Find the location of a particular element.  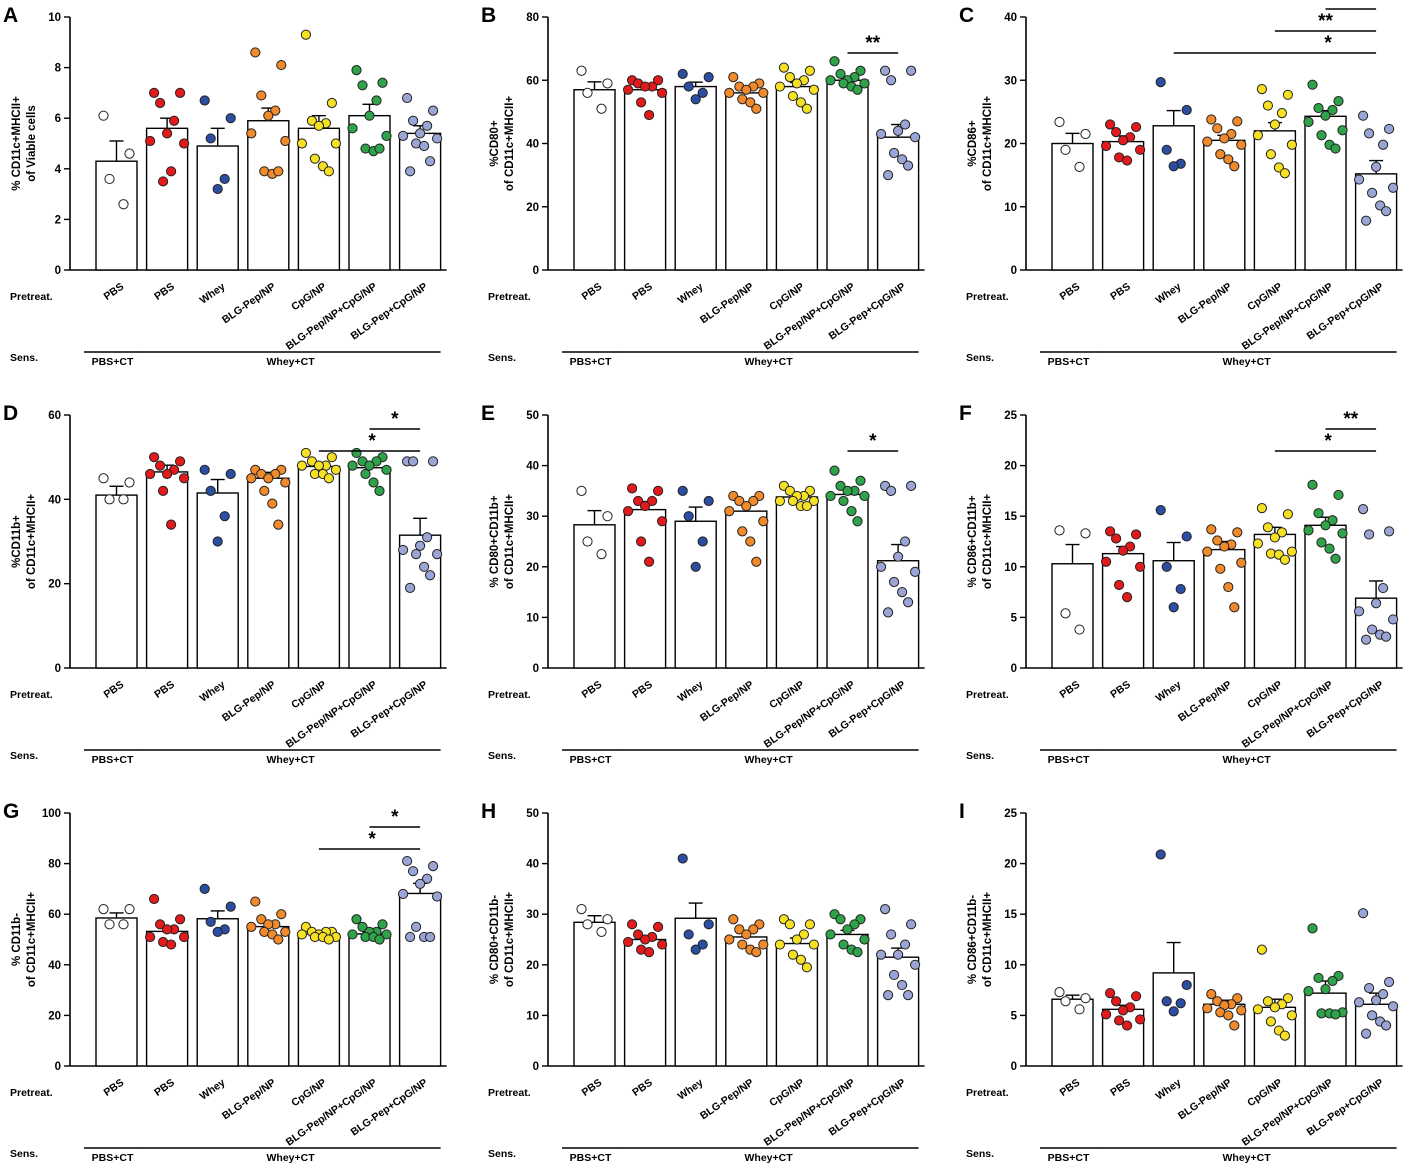

significance-label: * is located at coordinates (395, 419).